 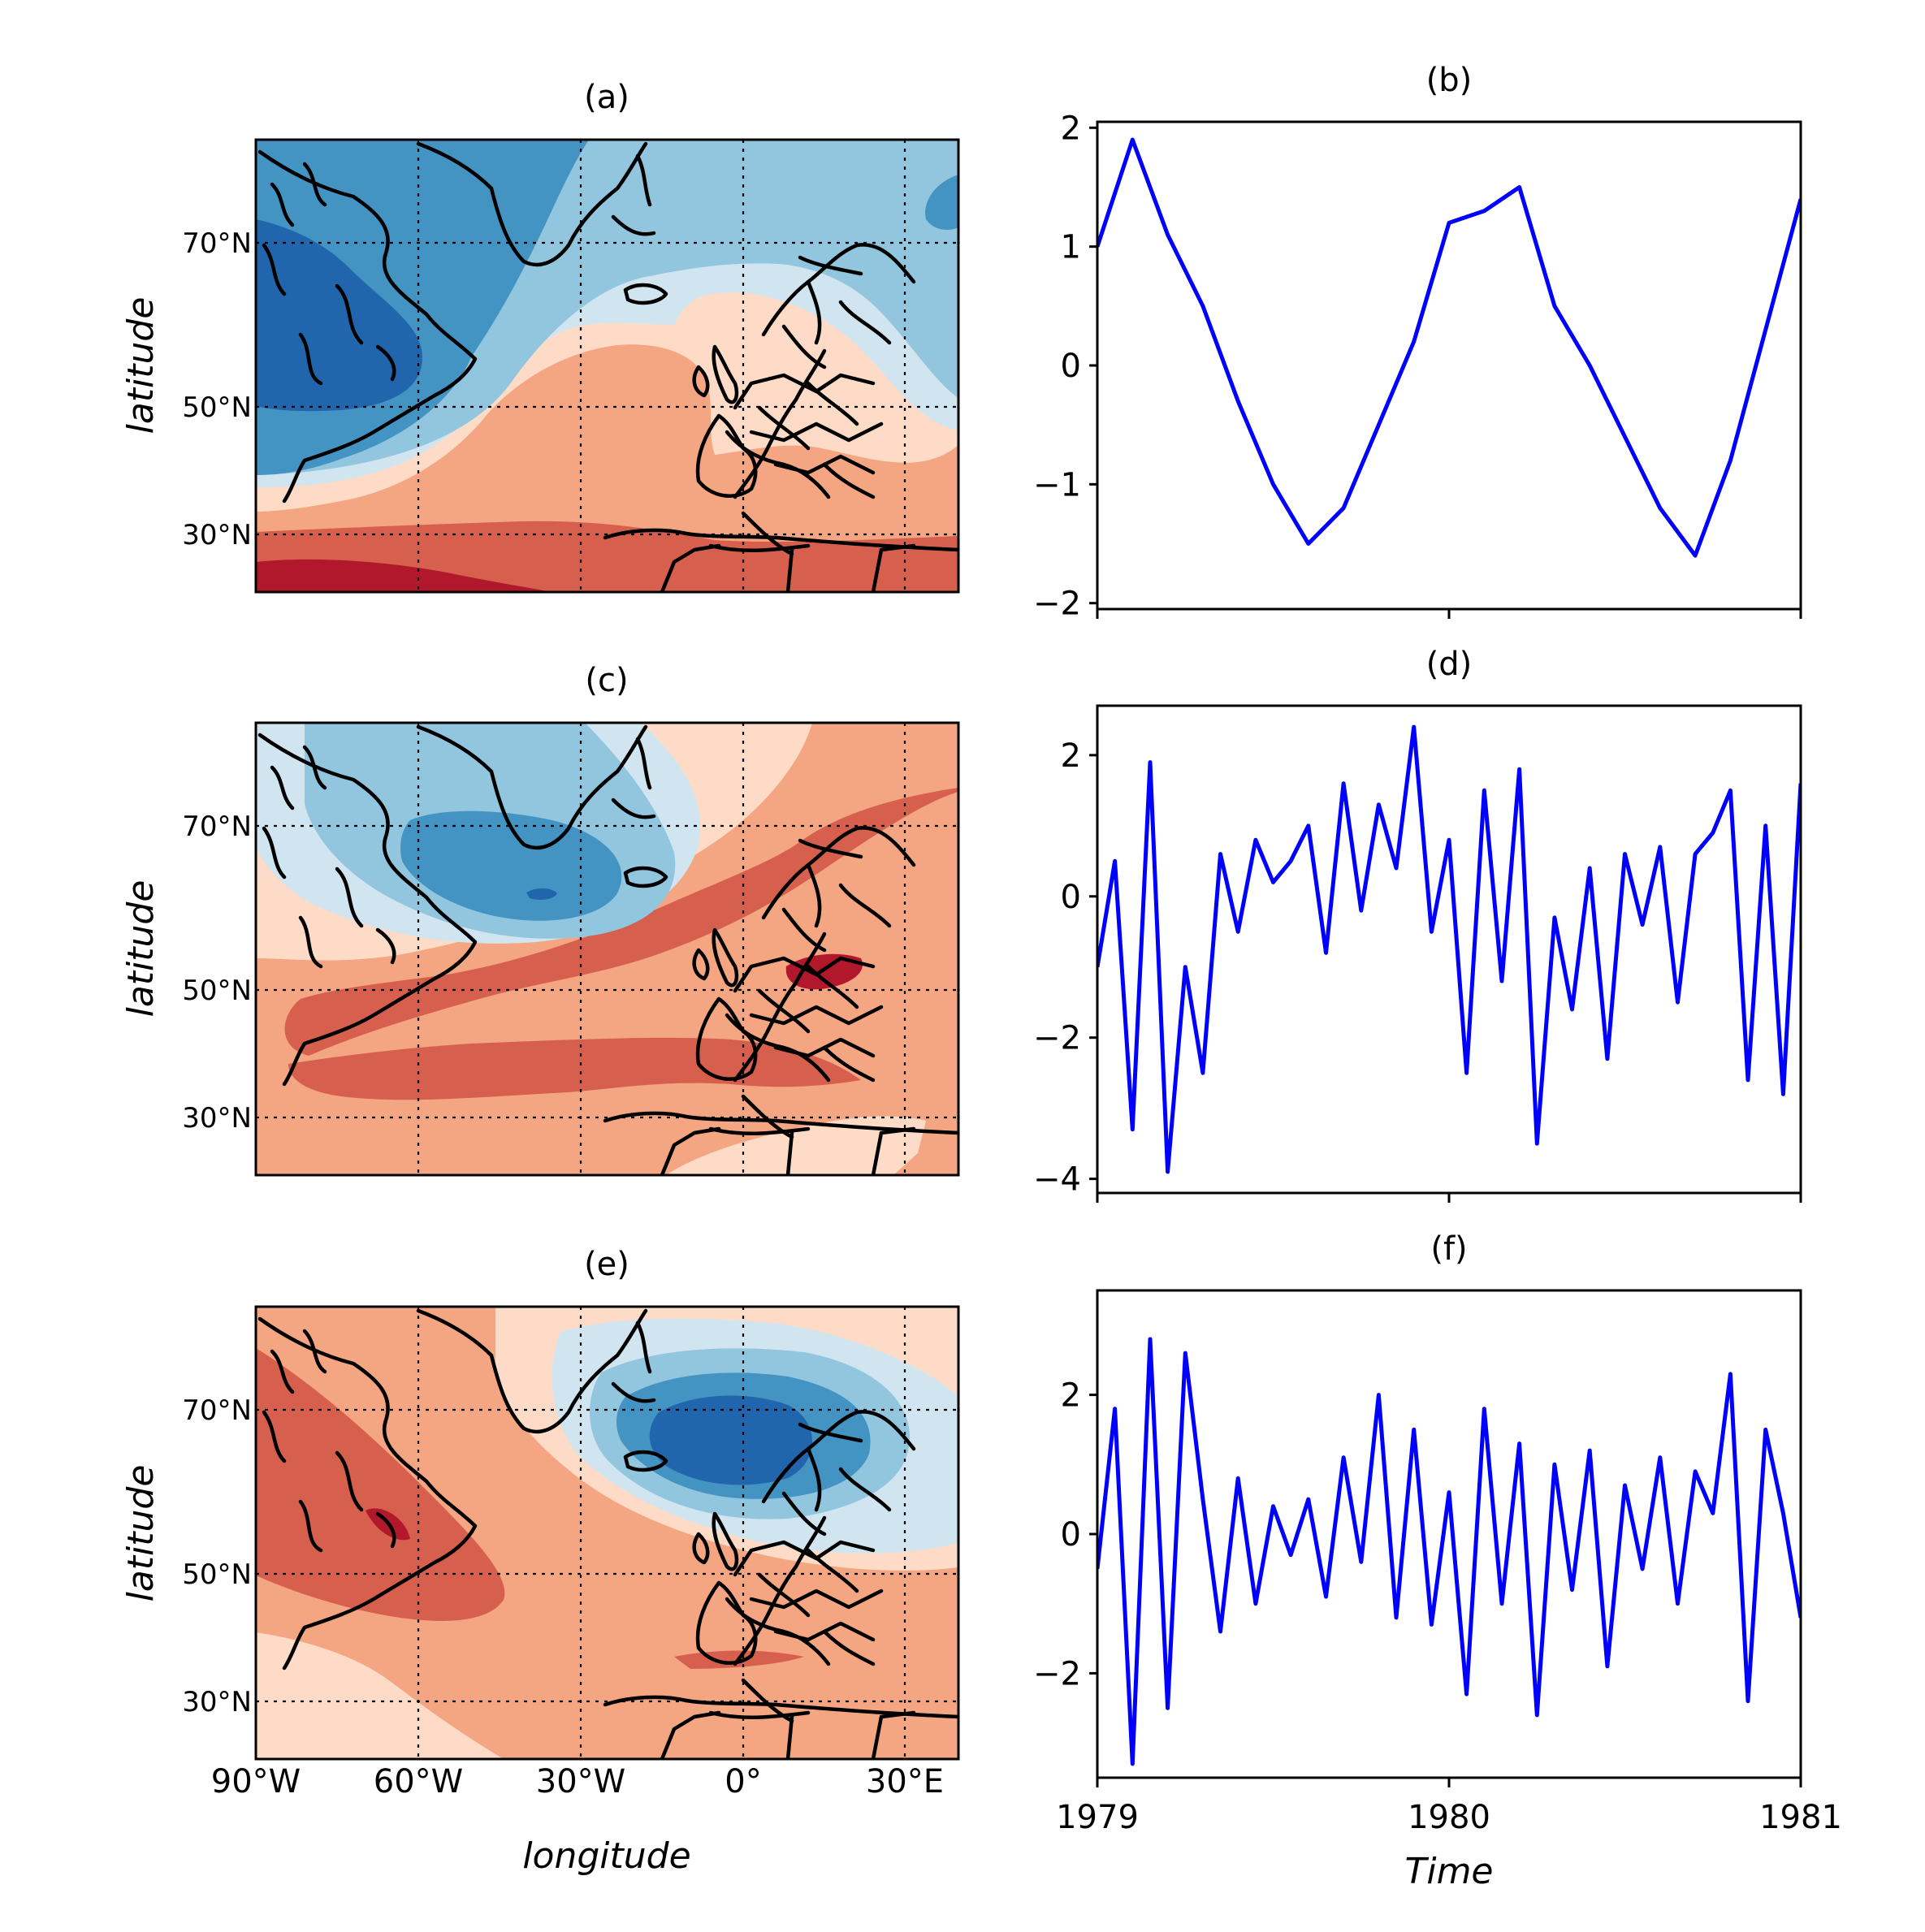 What do you see at coordinates (1449, 664) in the screenshot?
I see `panel-title: (d)` at bounding box center [1449, 664].